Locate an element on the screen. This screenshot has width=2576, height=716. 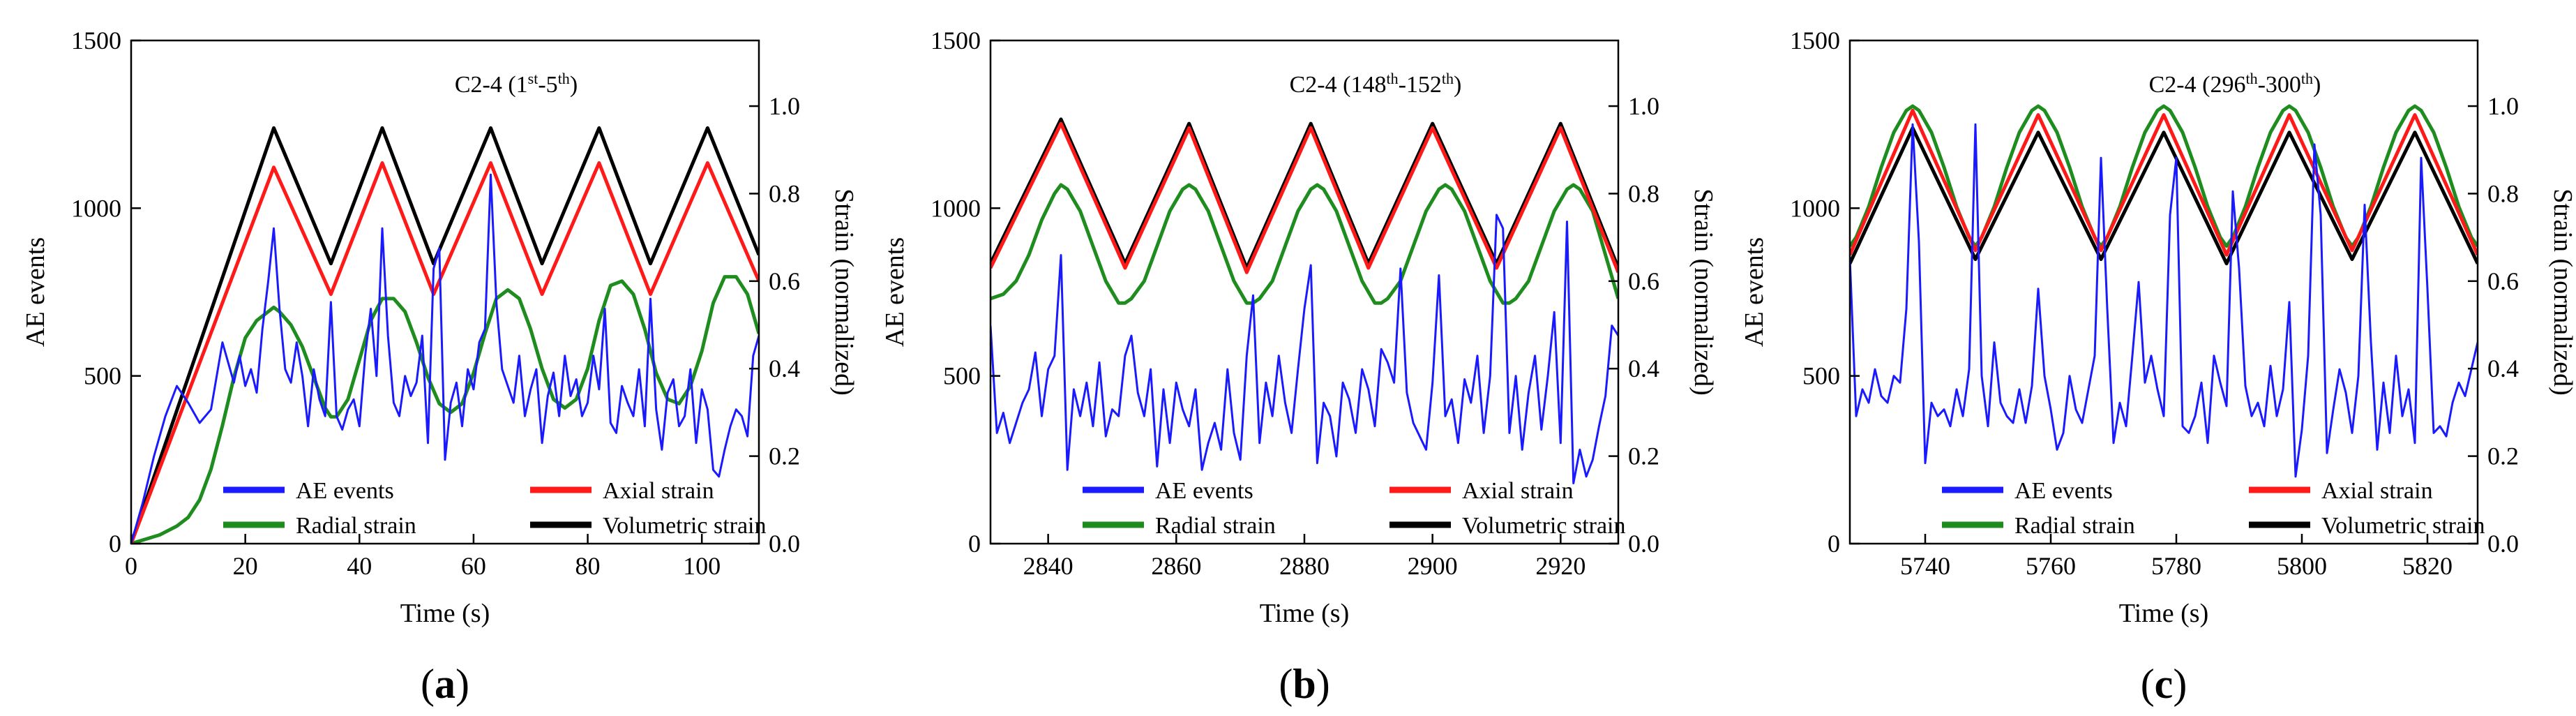
x-tick-label: 40 is located at coordinates (359, 566).